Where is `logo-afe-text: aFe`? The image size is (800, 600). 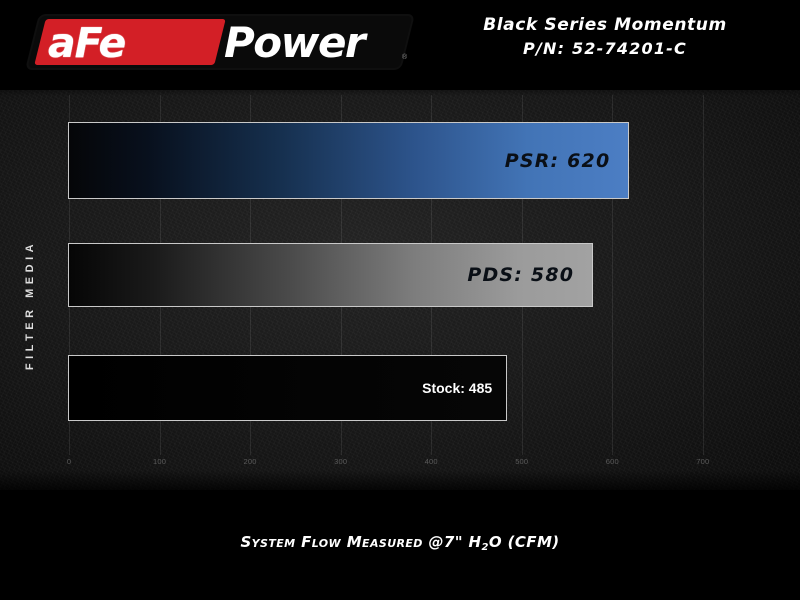
logo-afe-text: aFe is located at coordinates (87, 43).